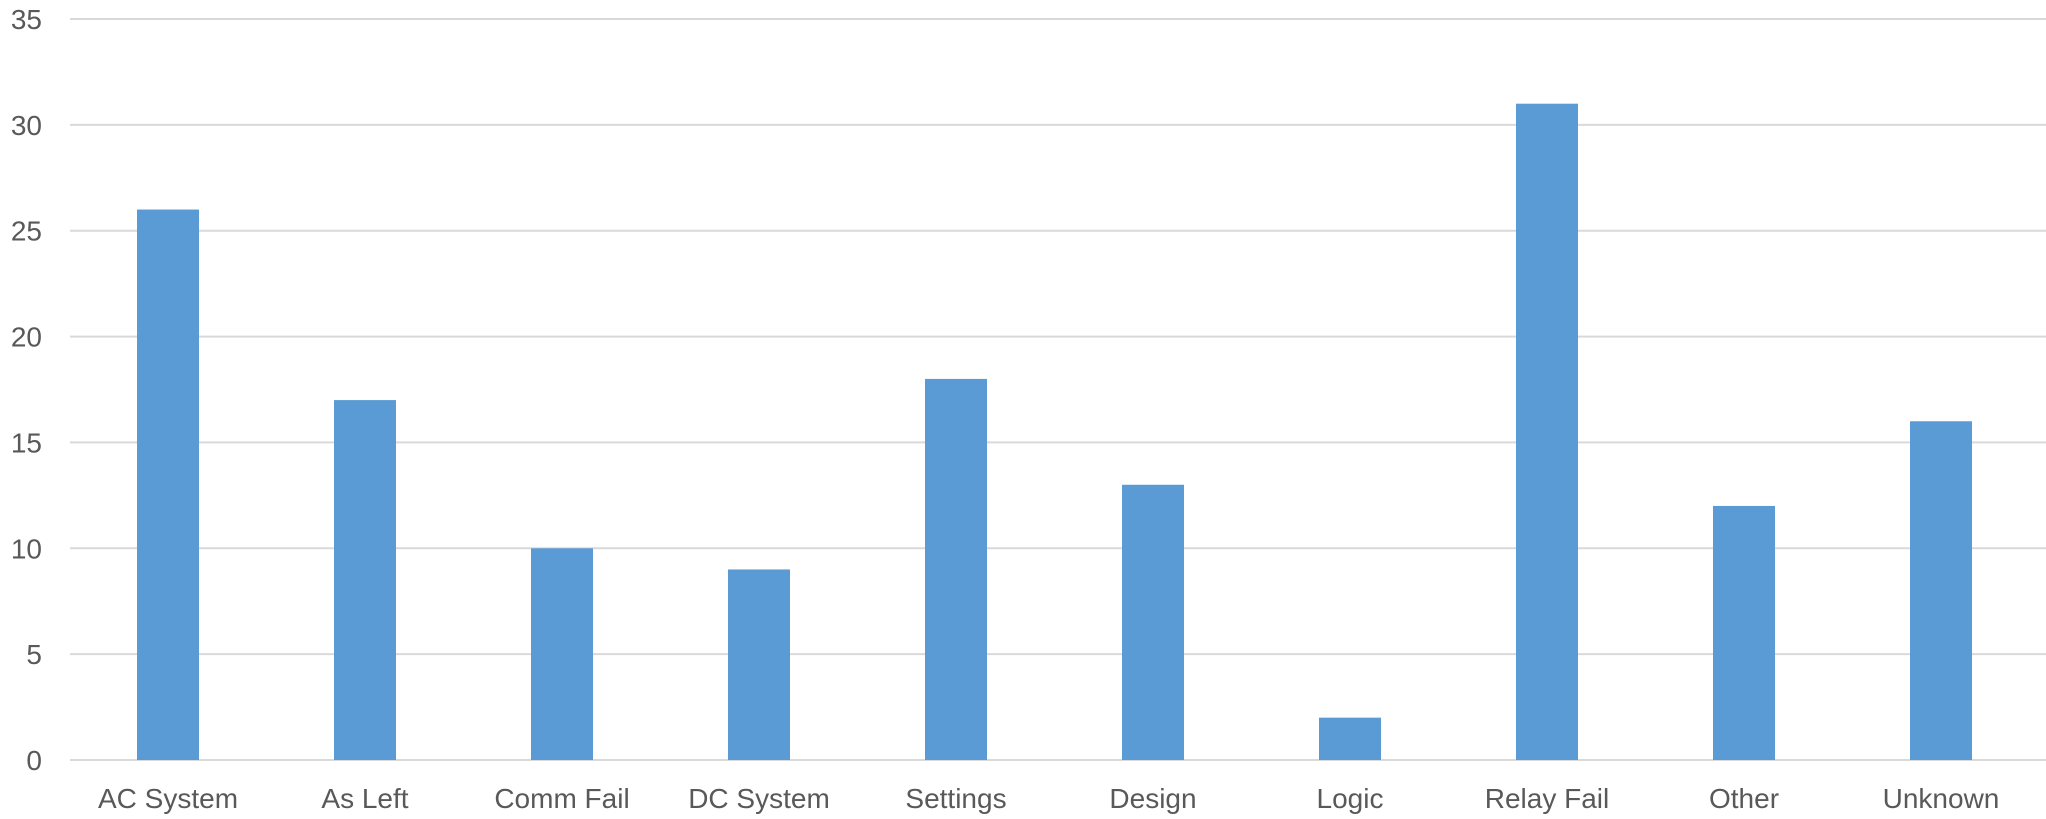 The image size is (2046, 819). What do you see at coordinates (1547, 431) in the screenshot?
I see `bar-relay-fail` at bounding box center [1547, 431].